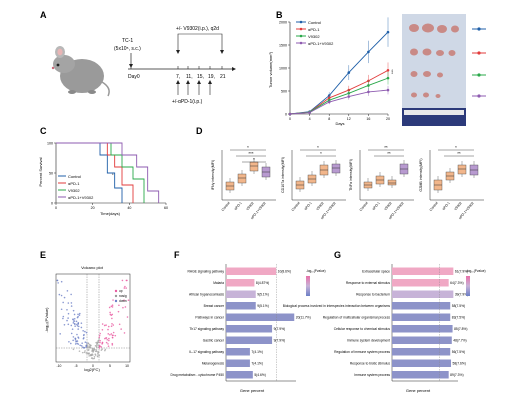  I want to click on survival-significance: *, so click(113, 174).